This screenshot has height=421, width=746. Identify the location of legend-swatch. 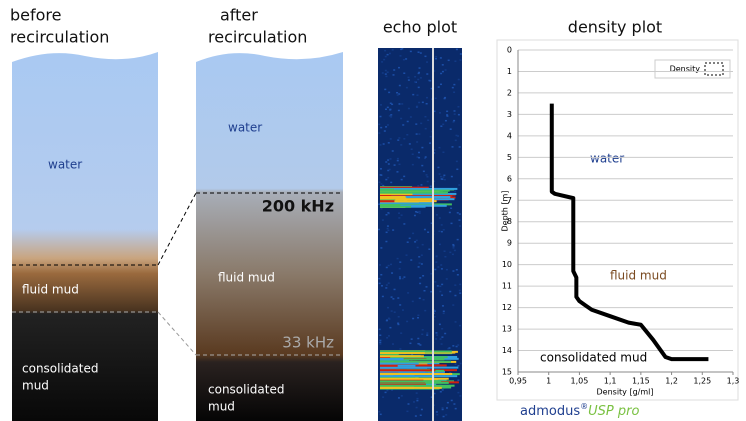
(714, 69).